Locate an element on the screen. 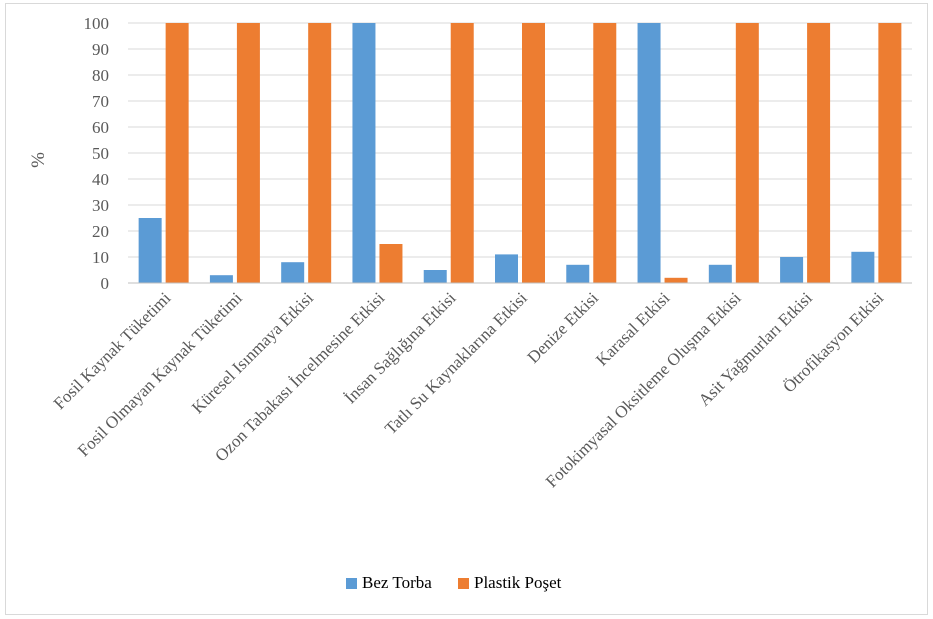 This screenshot has height=619, width=933. legend: Bez Torba Plastik Poşet is located at coordinates (454, 582).